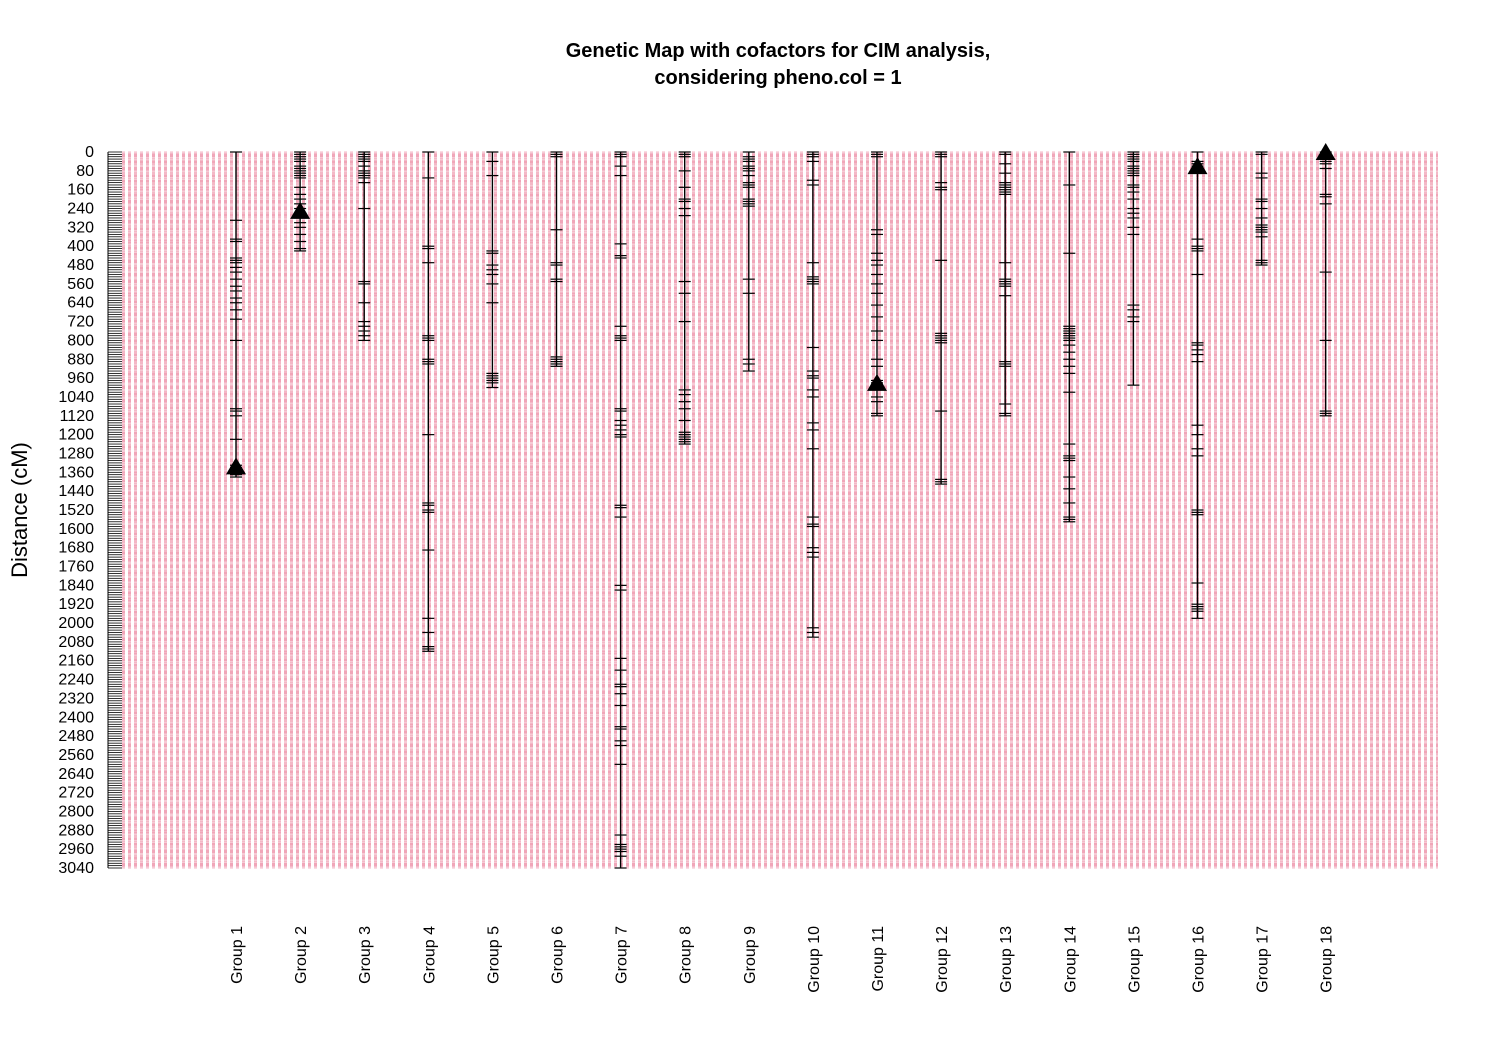 The image size is (1500, 1050). I want to click on y-tick-label: 800, so click(80, 340).